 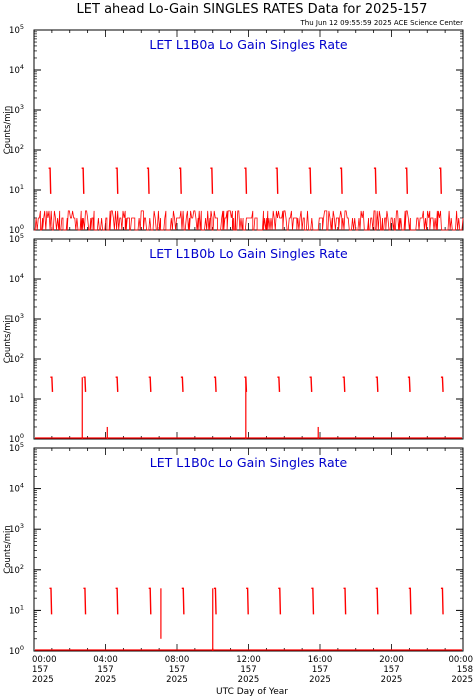 What do you see at coordinates (320, 660) in the screenshot?
I see `x-tick-label: 16:00` at bounding box center [320, 660].